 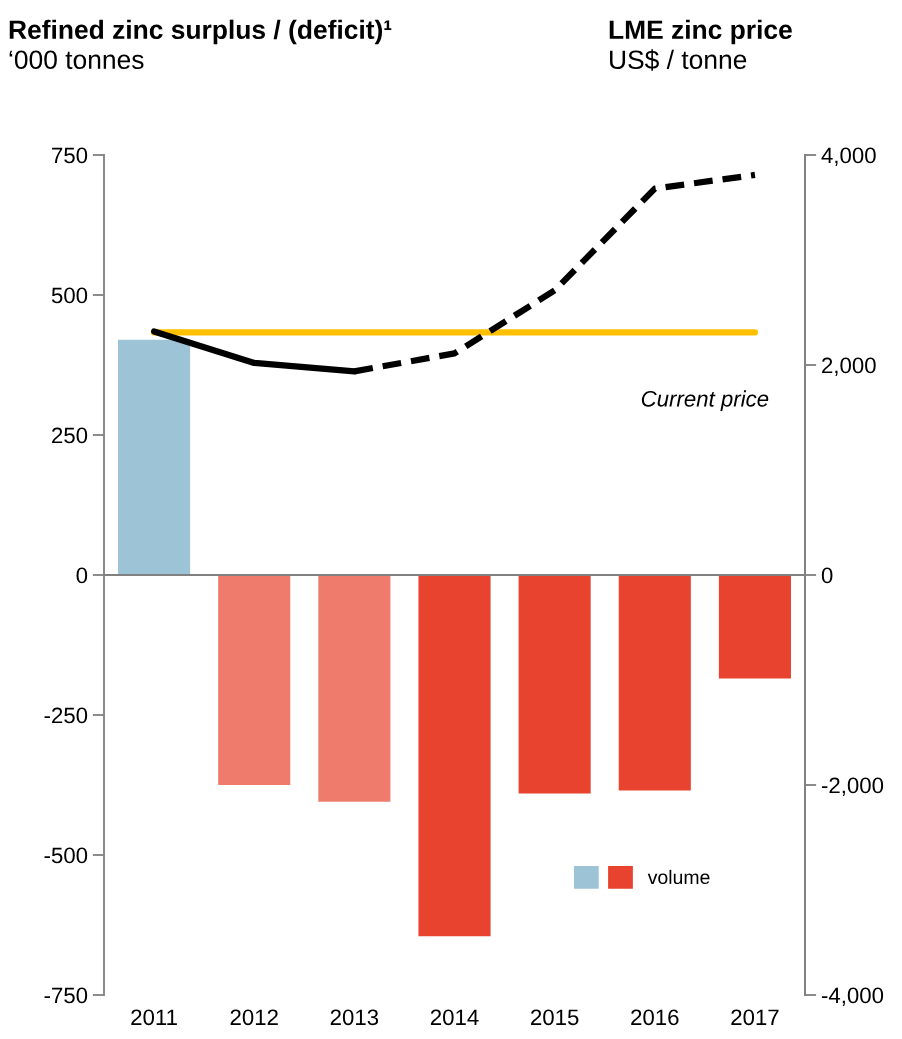 What do you see at coordinates (678, 877) in the screenshot?
I see `legend-label: volume` at bounding box center [678, 877].